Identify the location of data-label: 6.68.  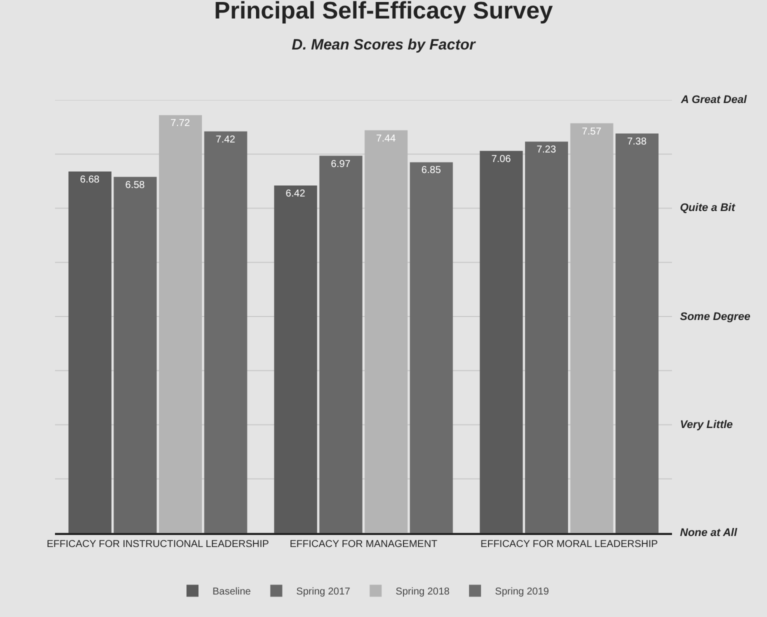
(90, 180).